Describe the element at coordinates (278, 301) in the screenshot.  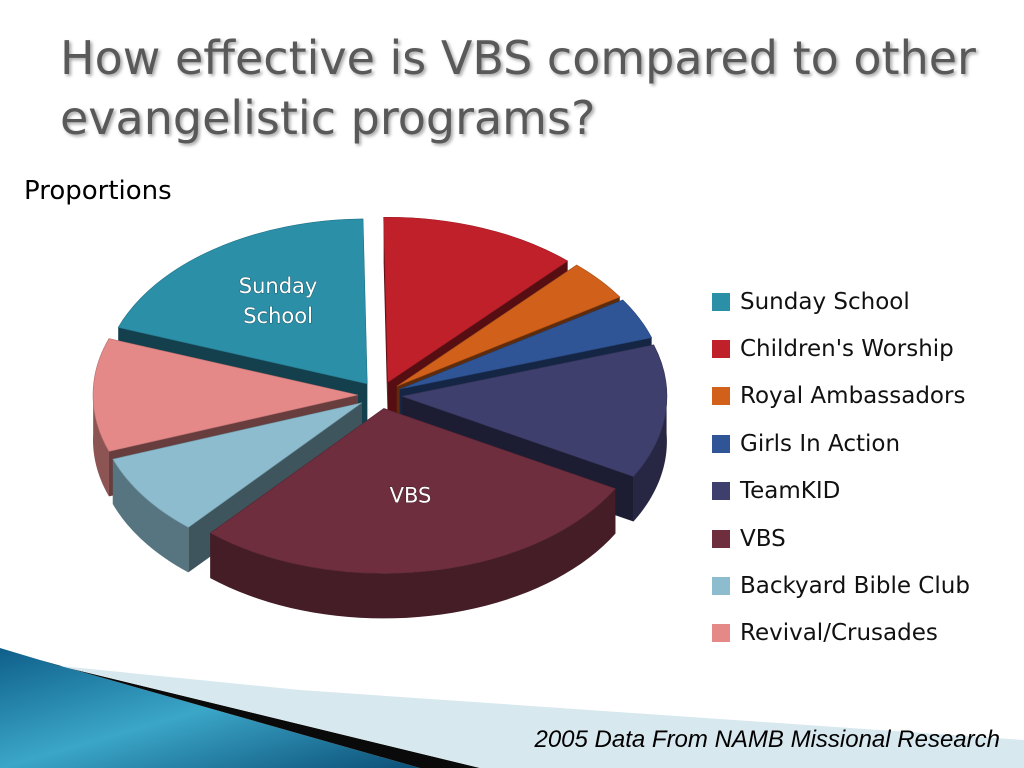
I see `slice-label: Sunday School` at that location.